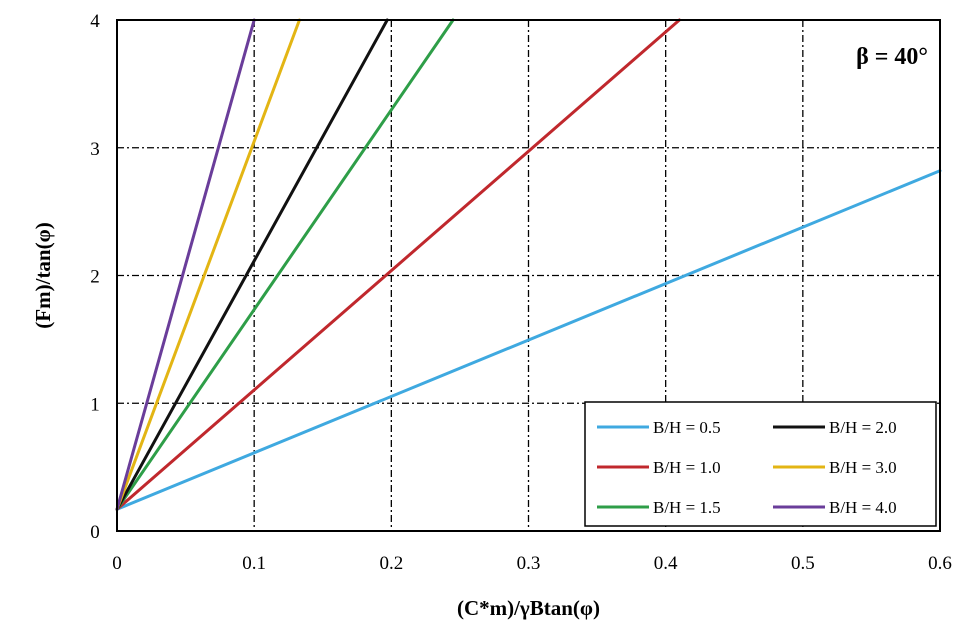 This screenshot has height=638, width=973. Describe the element at coordinates (95, 404) in the screenshot. I see `y-tick-label: 1` at that location.